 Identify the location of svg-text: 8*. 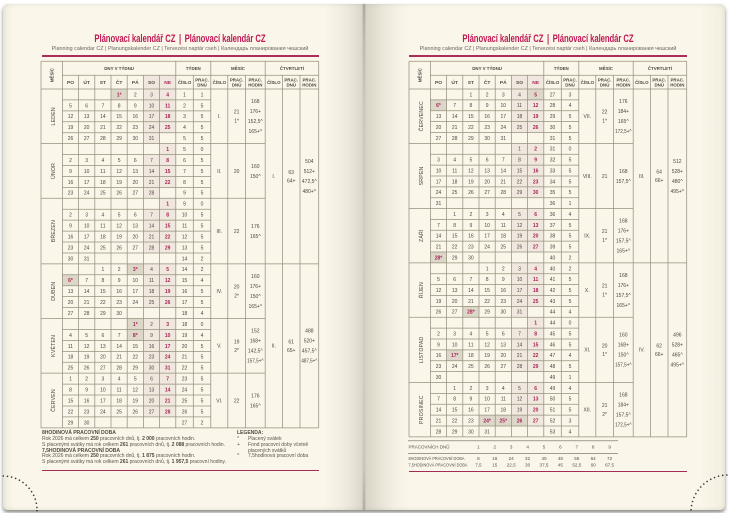
(135, 336).